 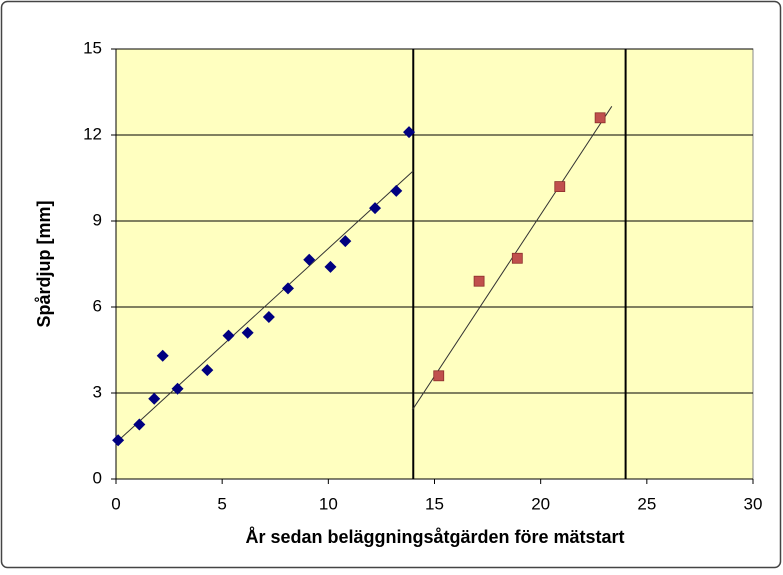 I want to click on x-tick-label: 10, so click(x=328, y=503).